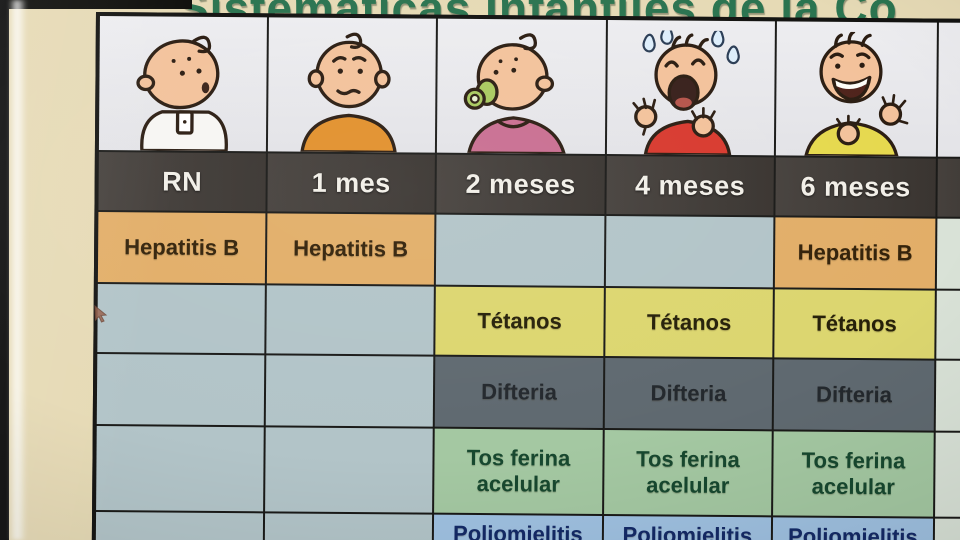 The width and height of the screenshot is (960, 540). I want to click on cell-difteria-2meses: Difteria, so click(519, 392).